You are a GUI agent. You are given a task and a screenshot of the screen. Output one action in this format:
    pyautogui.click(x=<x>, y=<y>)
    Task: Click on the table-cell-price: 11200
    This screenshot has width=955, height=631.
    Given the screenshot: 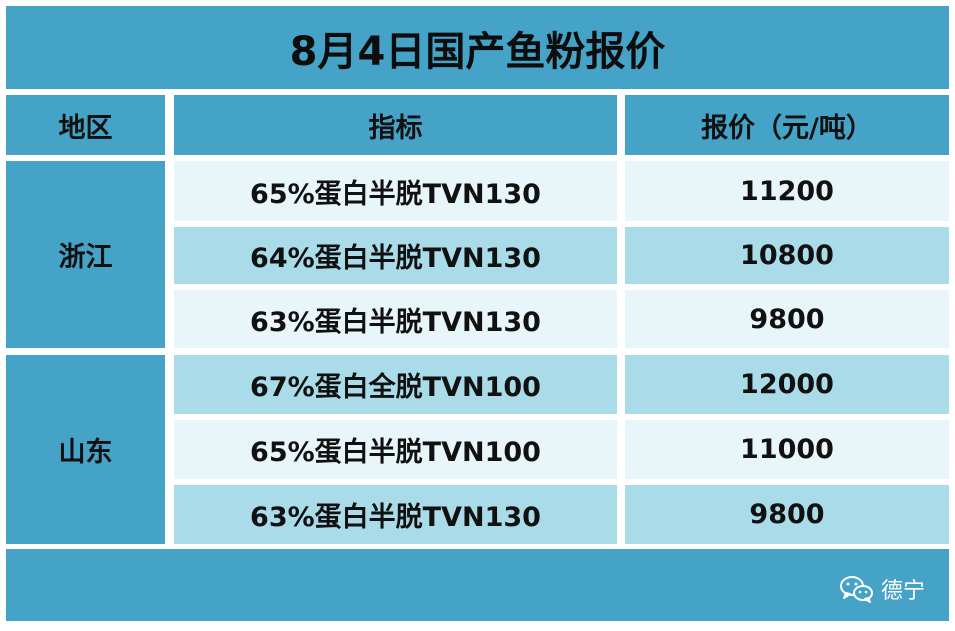 What is the action you would take?
    pyautogui.click(x=787, y=191)
    